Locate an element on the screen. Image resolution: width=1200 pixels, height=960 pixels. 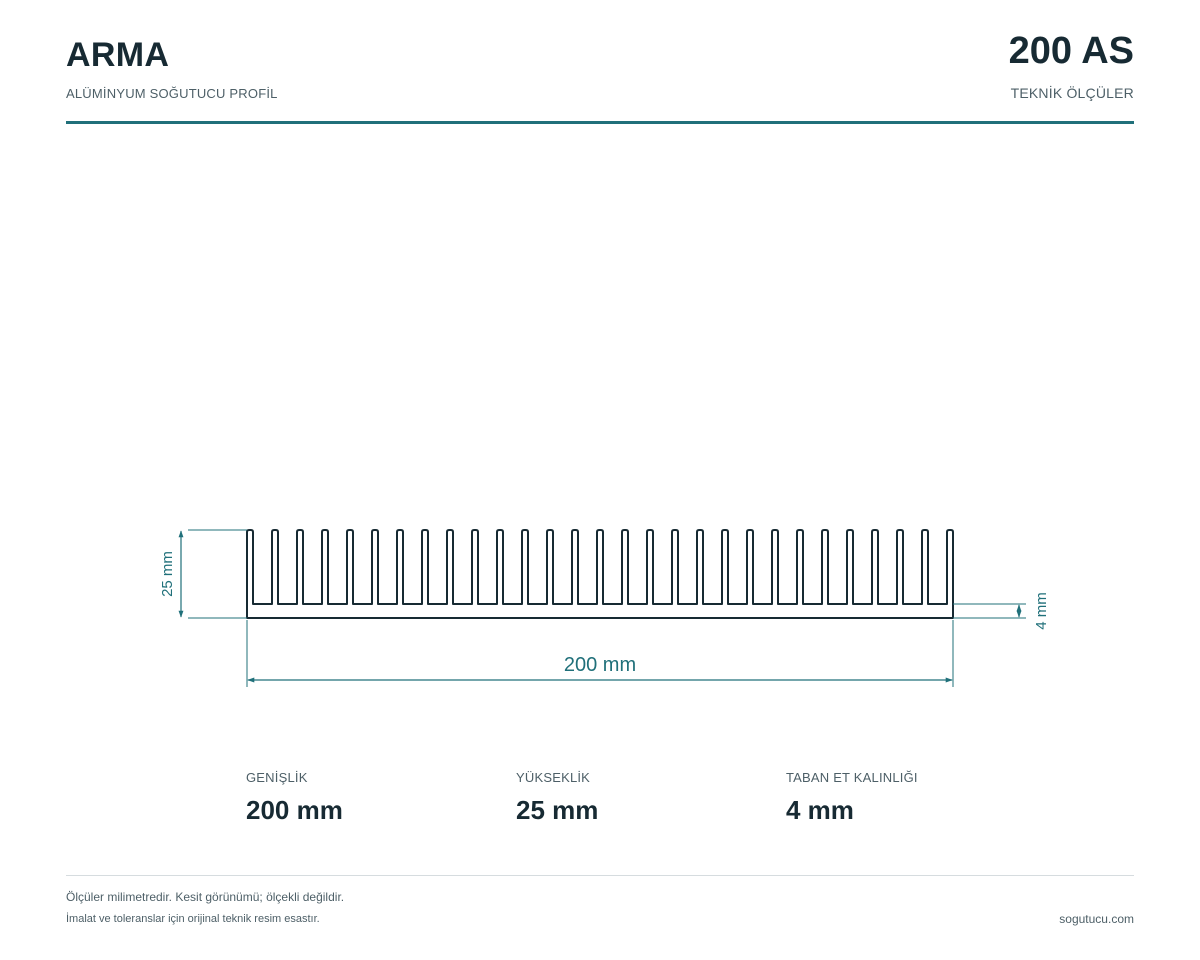
spec-width-value: 200 mm is located at coordinates (294, 810).